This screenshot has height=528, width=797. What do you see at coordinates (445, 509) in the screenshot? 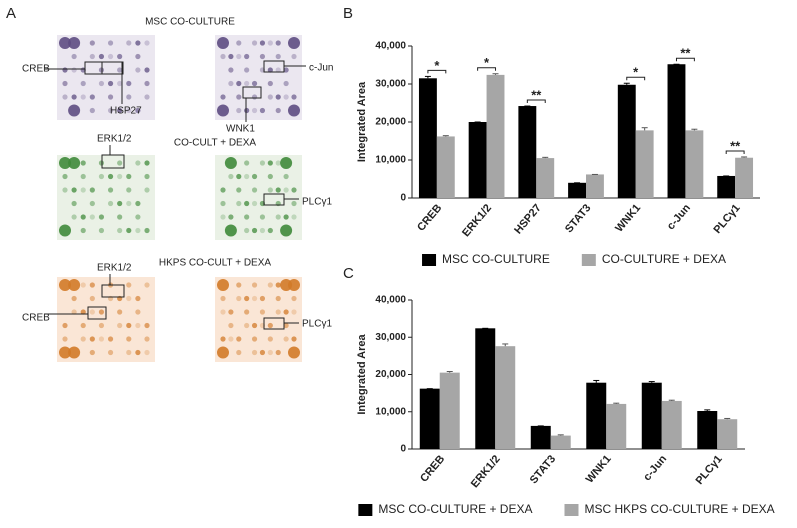
I see `legend-item: MSC CO-CULTURE + DEXA` at bounding box center [445, 509].